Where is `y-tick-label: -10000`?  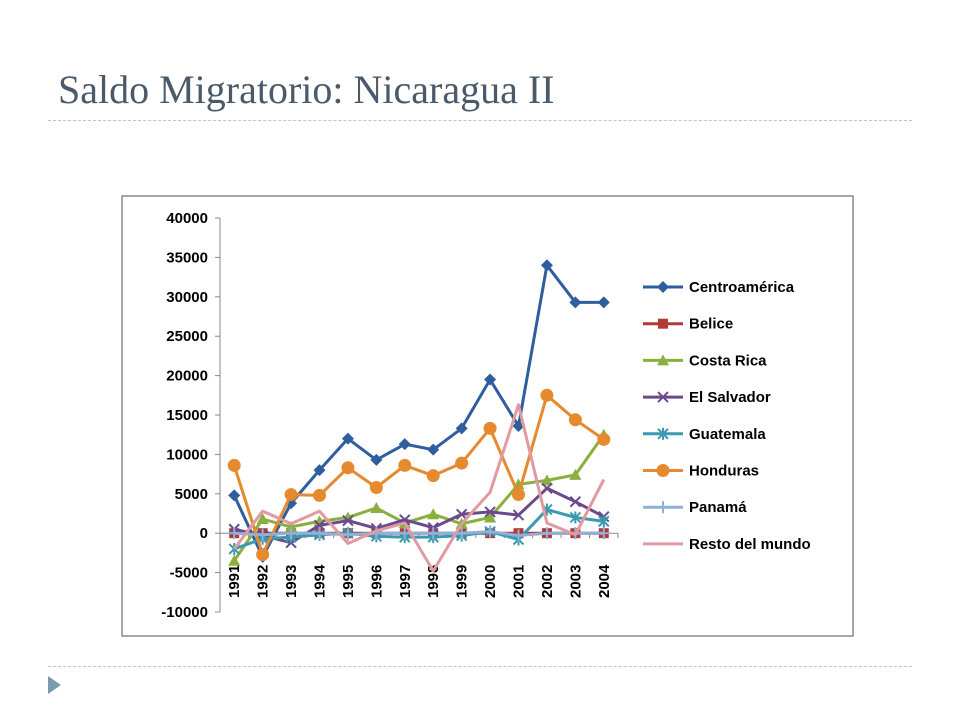
y-tick-label: -10000 is located at coordinates (184, 612).